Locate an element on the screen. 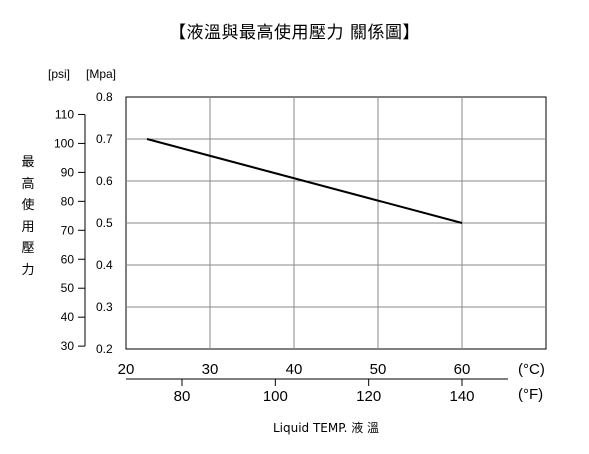 The width and height of the screenshot is (589, 454). y-tick-label-mpa: 0.4 is located at coordinates (104, 265).